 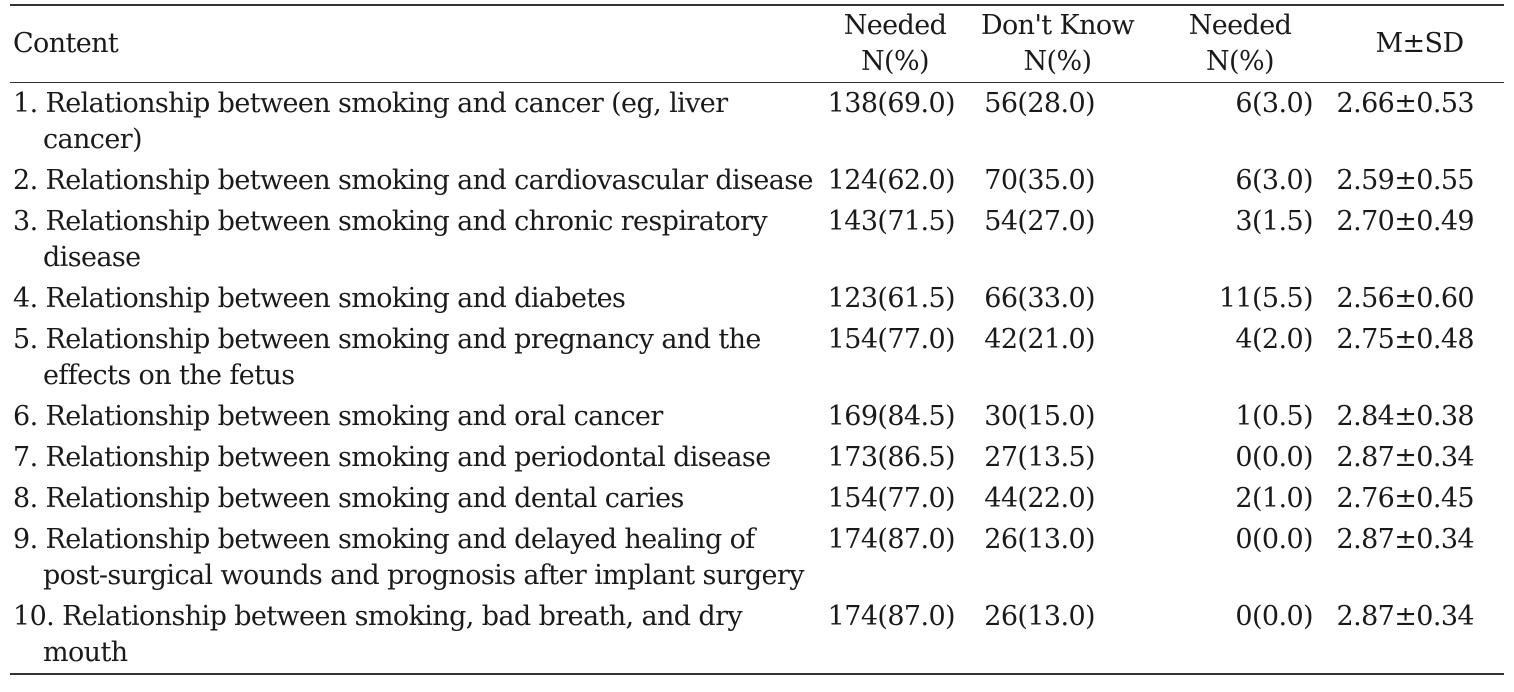 I want to click on cell-dont-know: 56(28.0), so click(x=1039, y=103).